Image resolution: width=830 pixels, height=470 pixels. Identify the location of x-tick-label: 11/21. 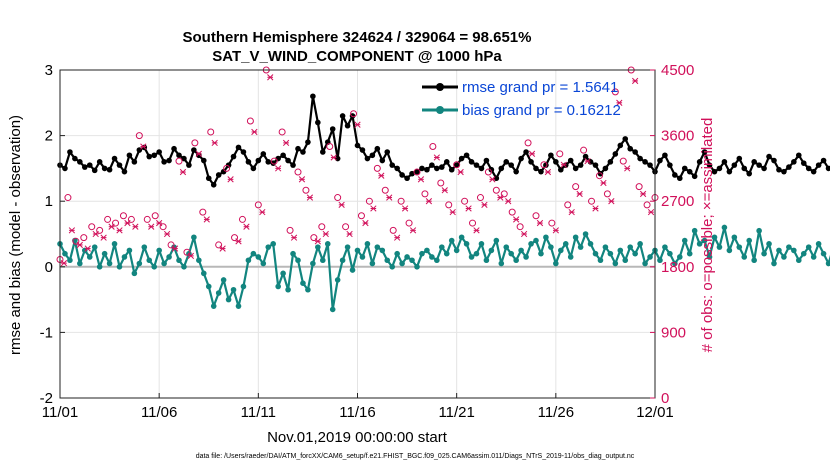
(456, 412).